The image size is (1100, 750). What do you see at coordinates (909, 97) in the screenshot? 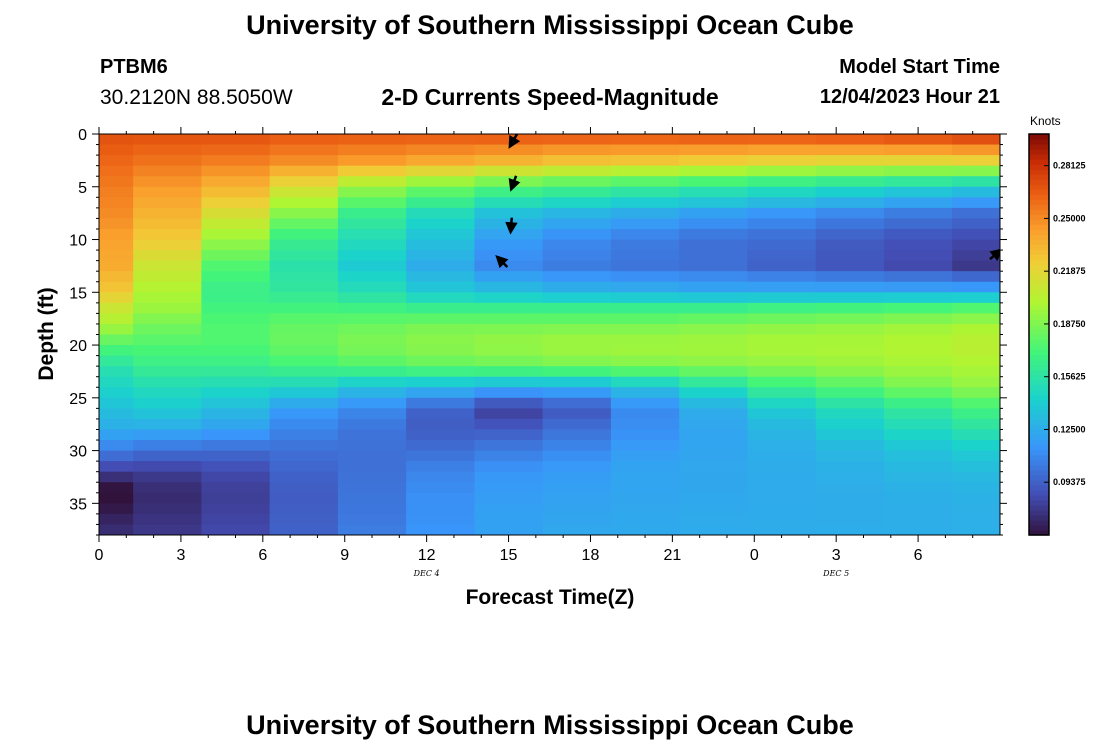
I see `model-start-time: 12/04/2023 Hour 21` at bounding box center [909, 97].